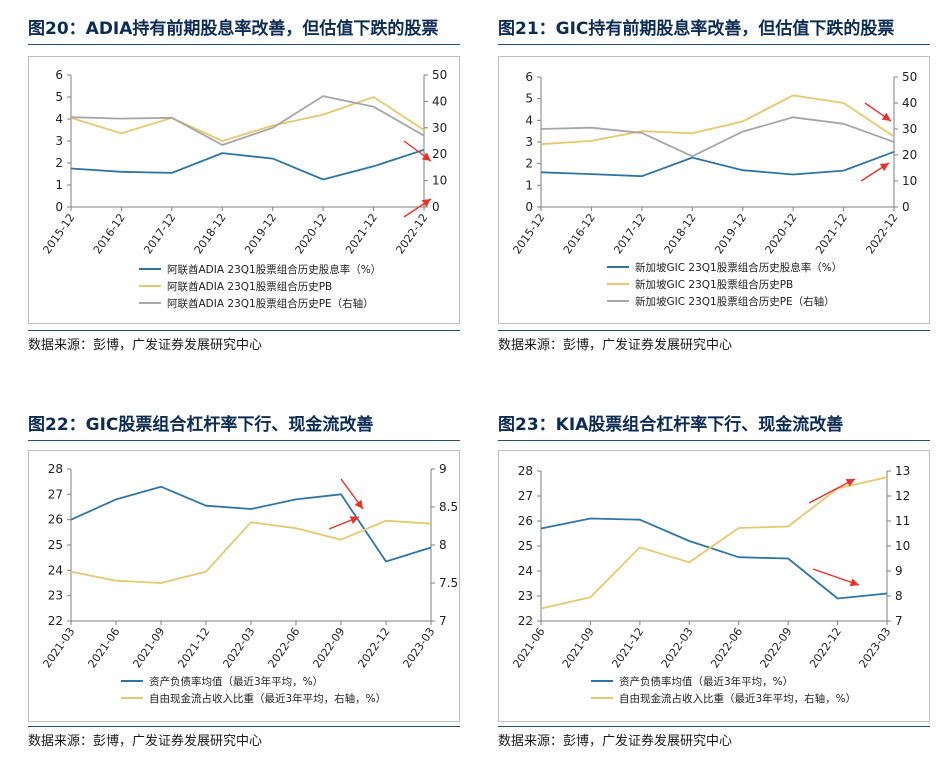 This screenshot has height=766, width=946. I want to click on x-tick-label: 2017-12, so click(629, 233).